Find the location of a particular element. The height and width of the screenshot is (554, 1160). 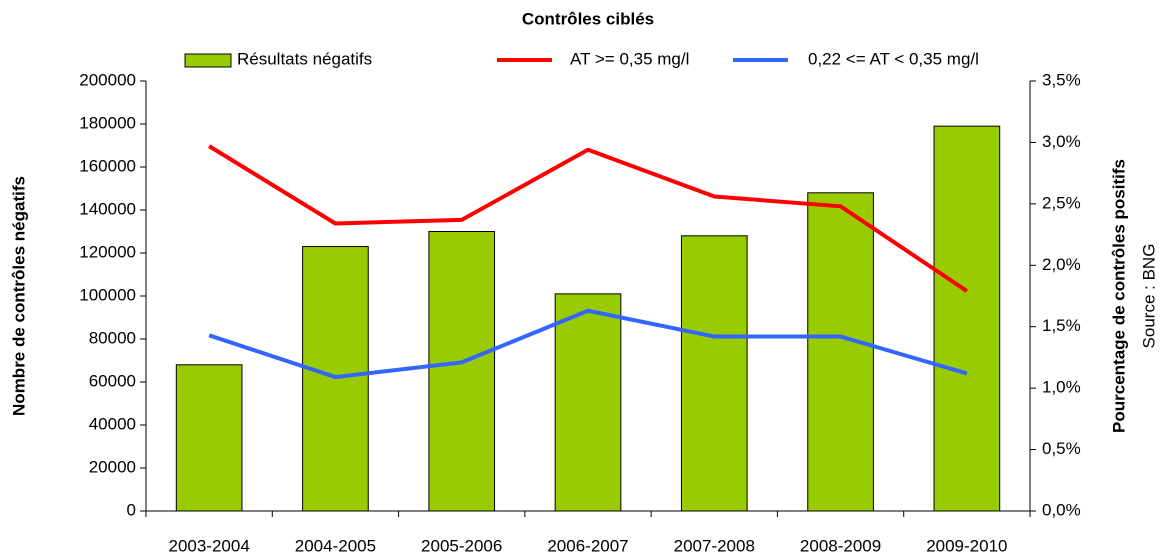

line is located at coordinates (588, 344).